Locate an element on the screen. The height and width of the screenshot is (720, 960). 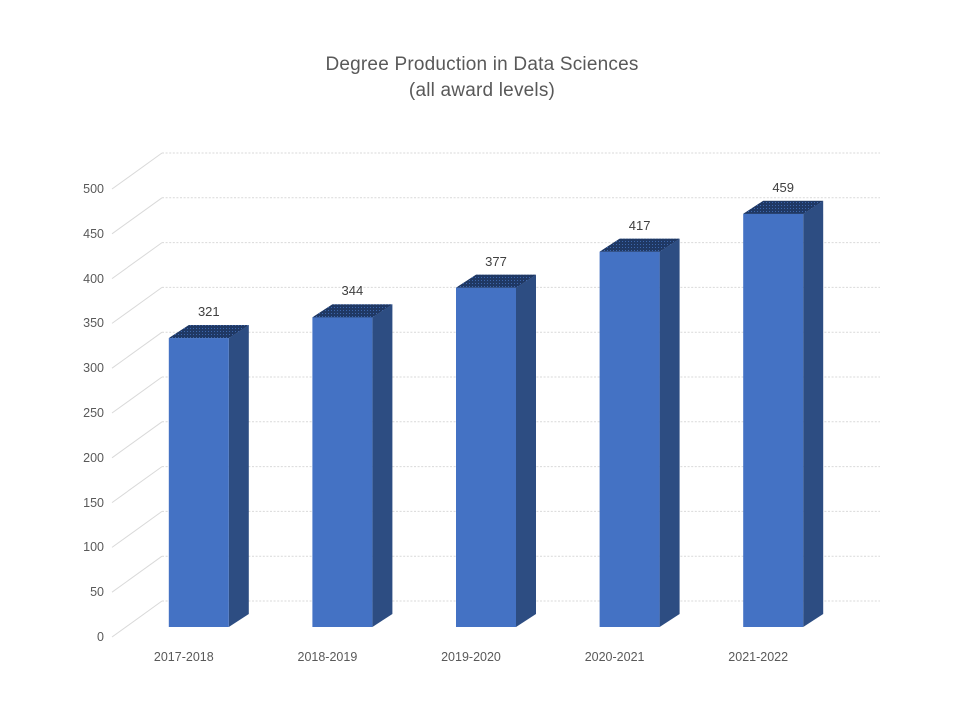
bar-data-label: 459 is located at coordinates (783, 187).